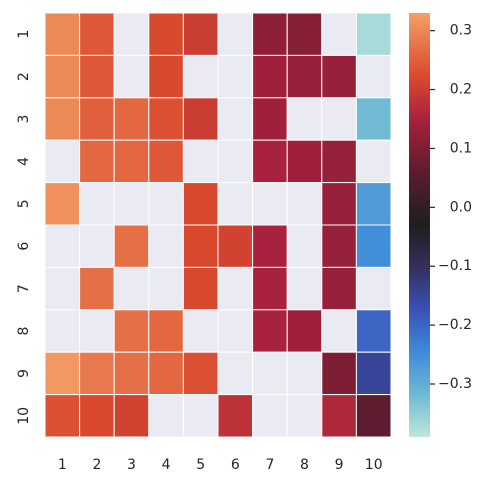  Describe the element at coordinates (419, 225) in the screenshot. I see `colorbar` at that location.